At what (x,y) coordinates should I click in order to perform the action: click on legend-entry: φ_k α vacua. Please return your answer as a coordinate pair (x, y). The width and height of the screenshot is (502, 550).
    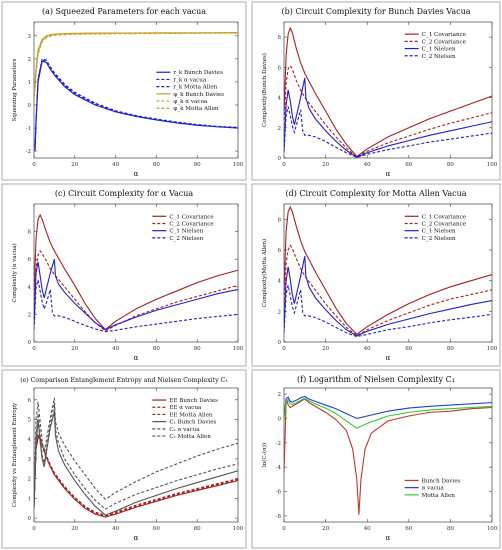
    Looking at the image, I should click on (190, 102).